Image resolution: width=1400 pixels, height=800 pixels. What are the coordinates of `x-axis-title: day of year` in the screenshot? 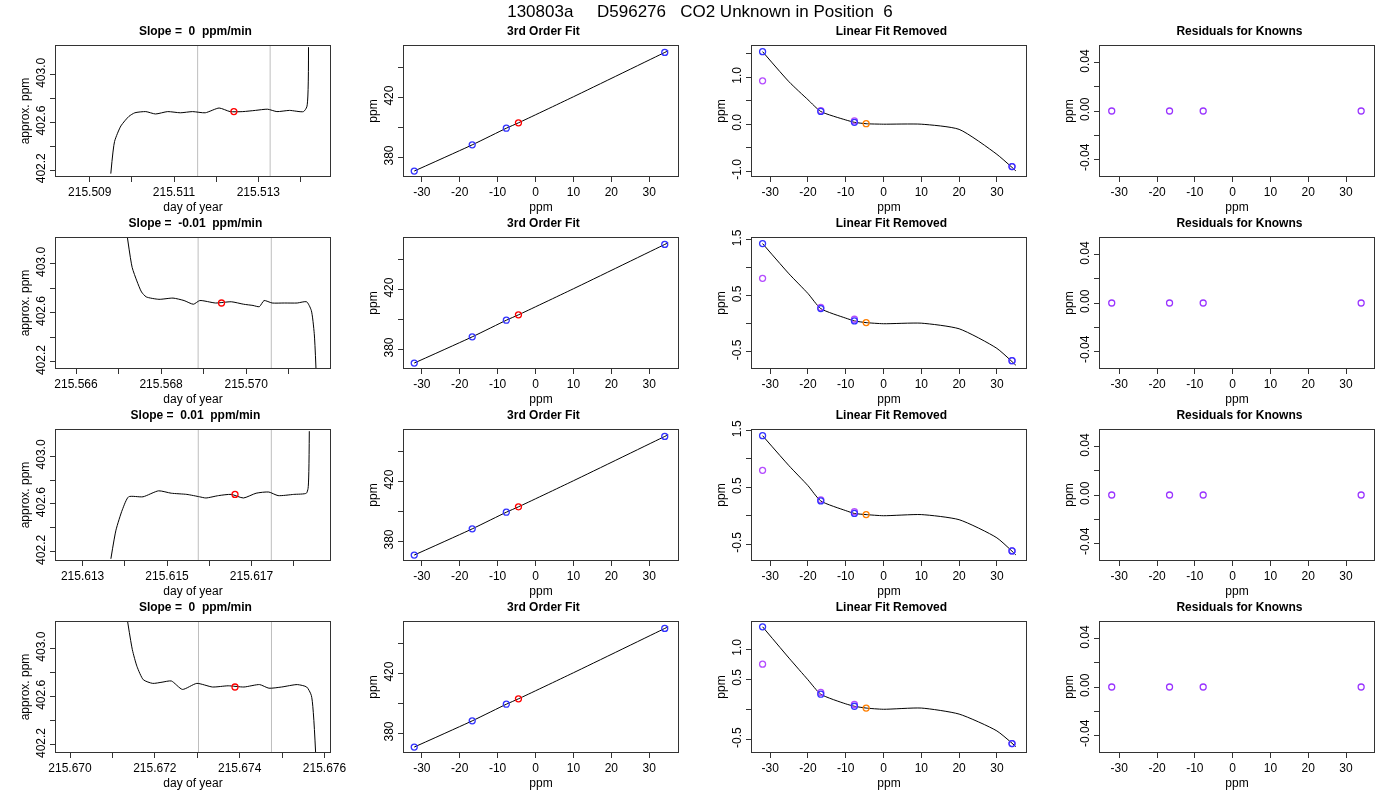 It's located at (193, 207).